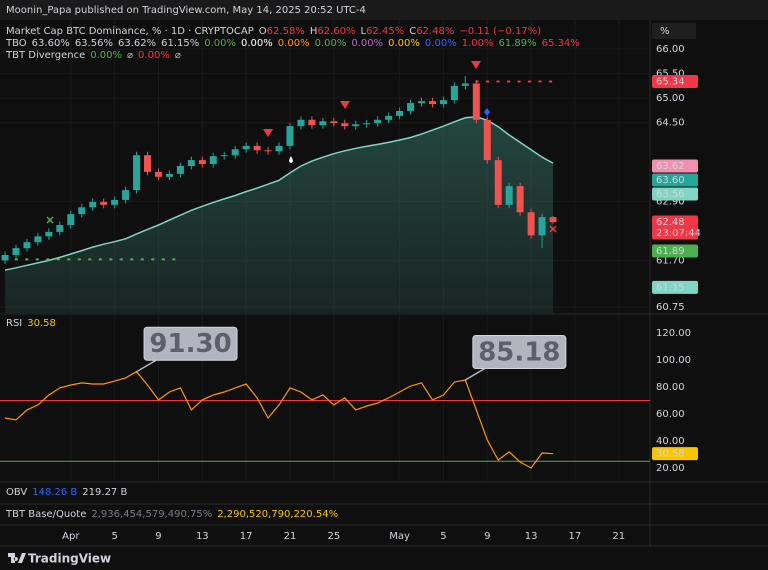  I want to click on legend-rsi: RSI 30.58, so click(31, 323).